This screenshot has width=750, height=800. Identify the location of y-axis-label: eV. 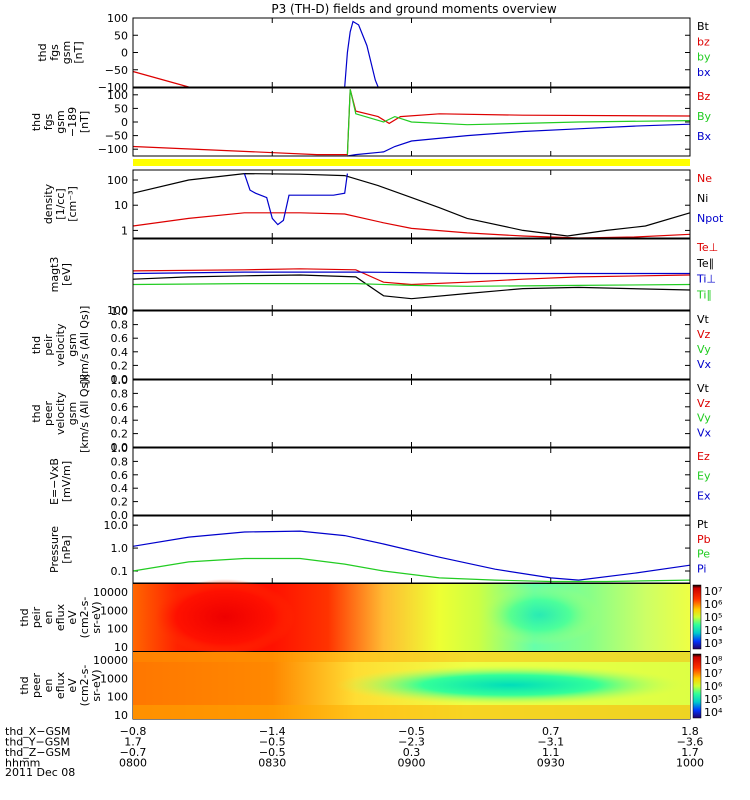
(72, 617).